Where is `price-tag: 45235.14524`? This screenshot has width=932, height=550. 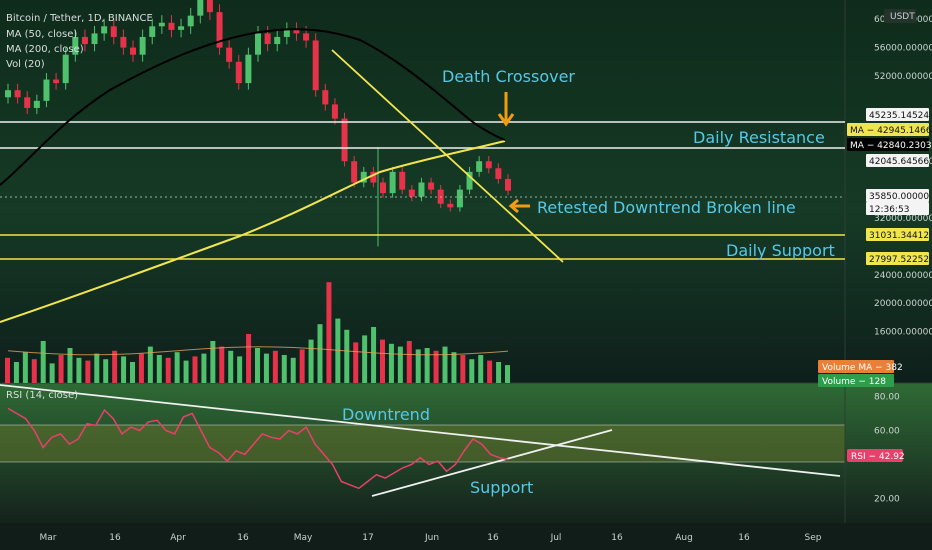 price-tag: 45235.14524 is located at coordinates (899, 116).